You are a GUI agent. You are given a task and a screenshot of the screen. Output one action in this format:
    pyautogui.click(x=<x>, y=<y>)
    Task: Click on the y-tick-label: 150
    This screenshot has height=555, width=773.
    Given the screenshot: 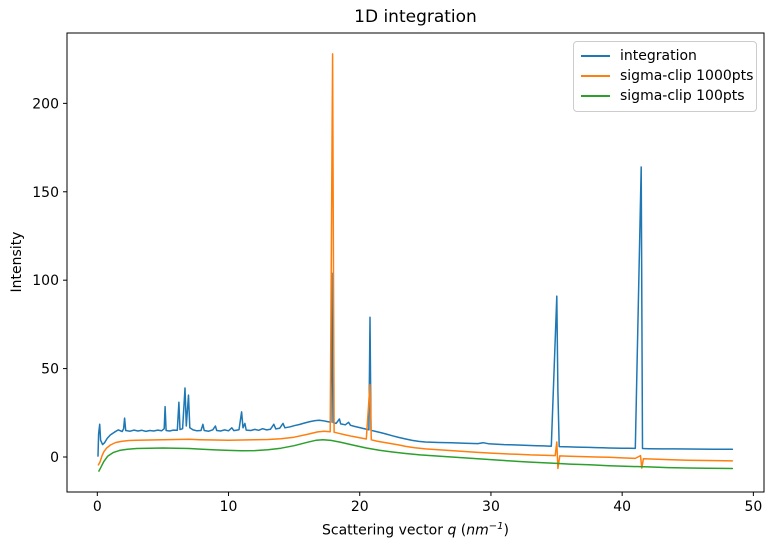 What is the action you would take?
    pyautogui.click(x=45, y=193)
    